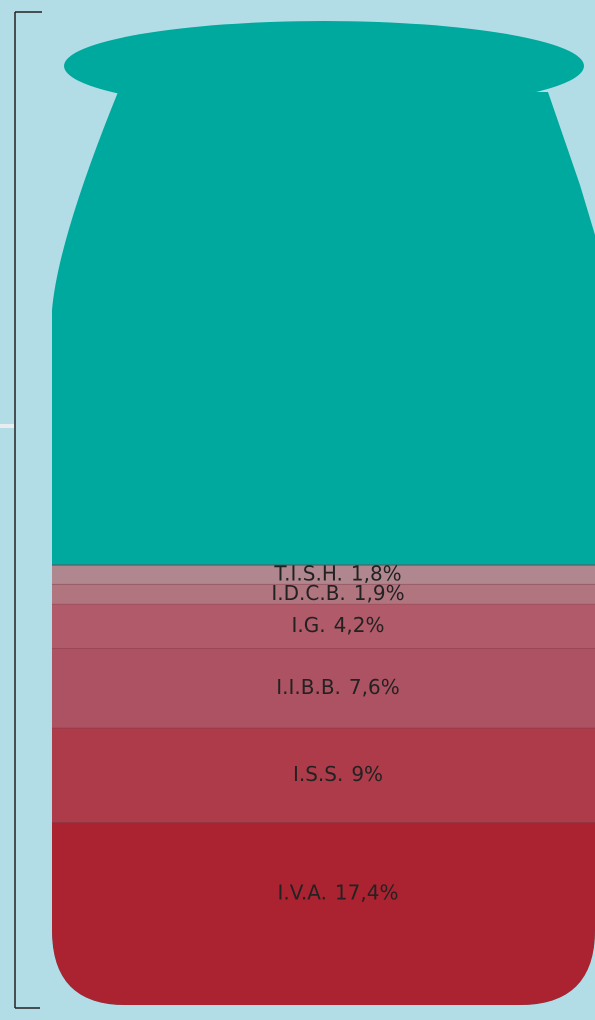  What do you see at coordinates (318, 774) in the screenshot?
I see `category-label: I.S.S.` at bounding box center [318, 774].